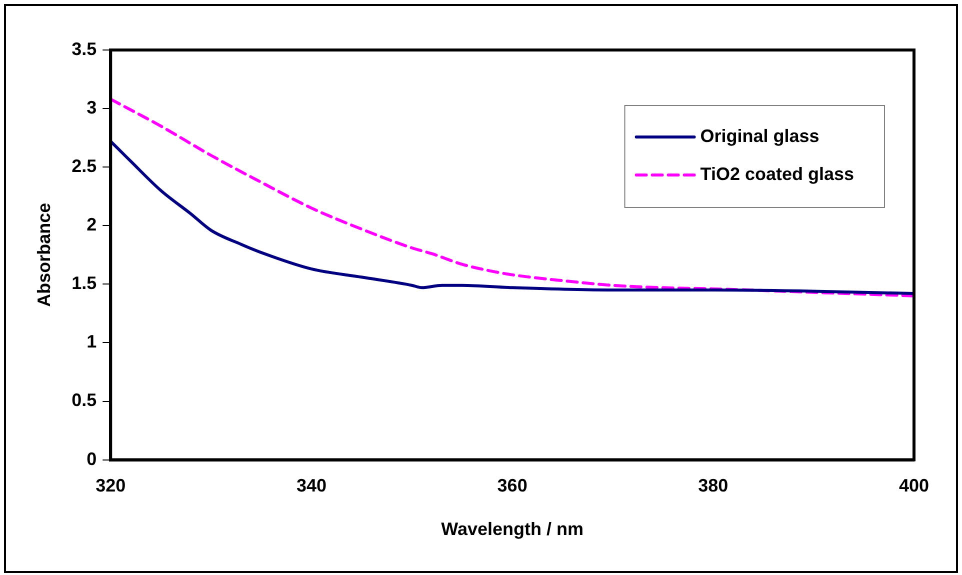 The height and width of the screenshot is (575, 962). Describe the element at coordinates (84, 166) in the screenshot. I see `y-tick-label: 2.5` at that location.